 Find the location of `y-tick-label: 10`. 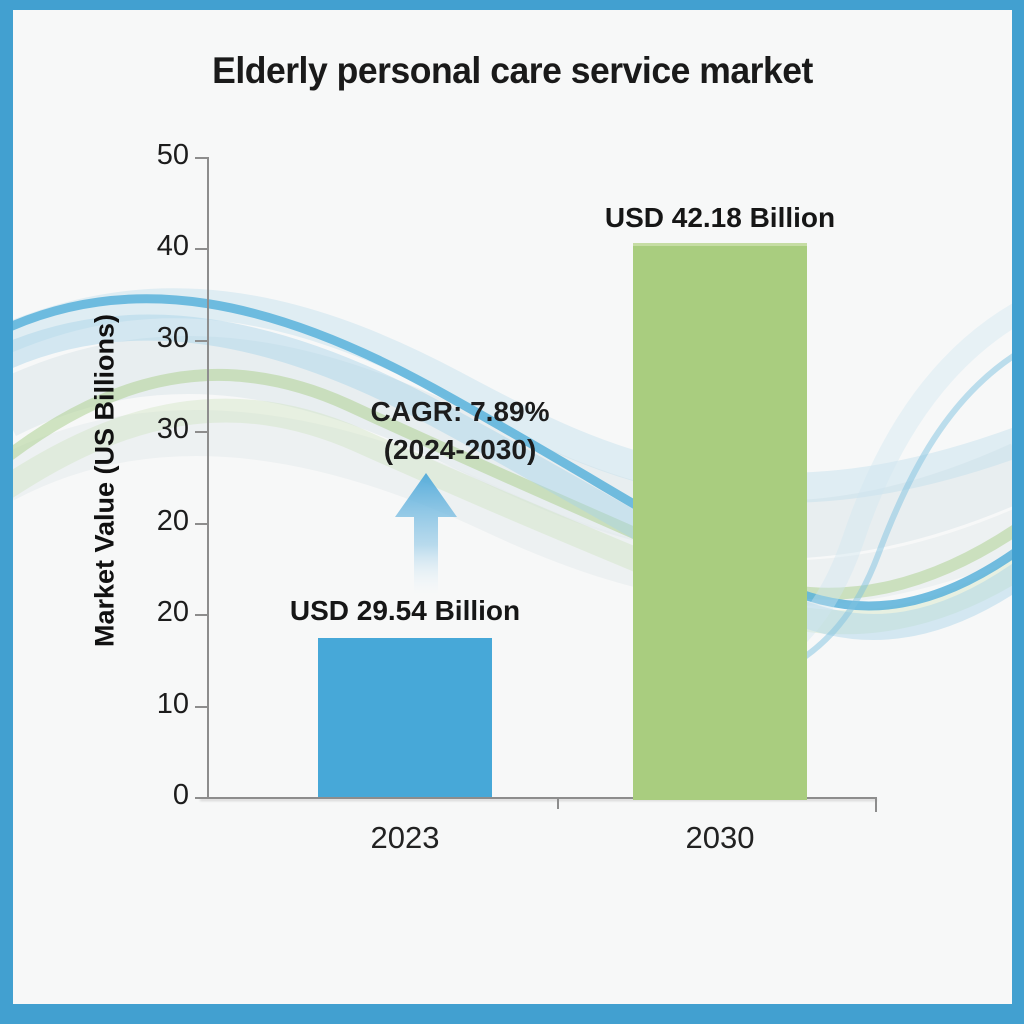

y-tick-label: 10 is located at coordinates (172, 704).